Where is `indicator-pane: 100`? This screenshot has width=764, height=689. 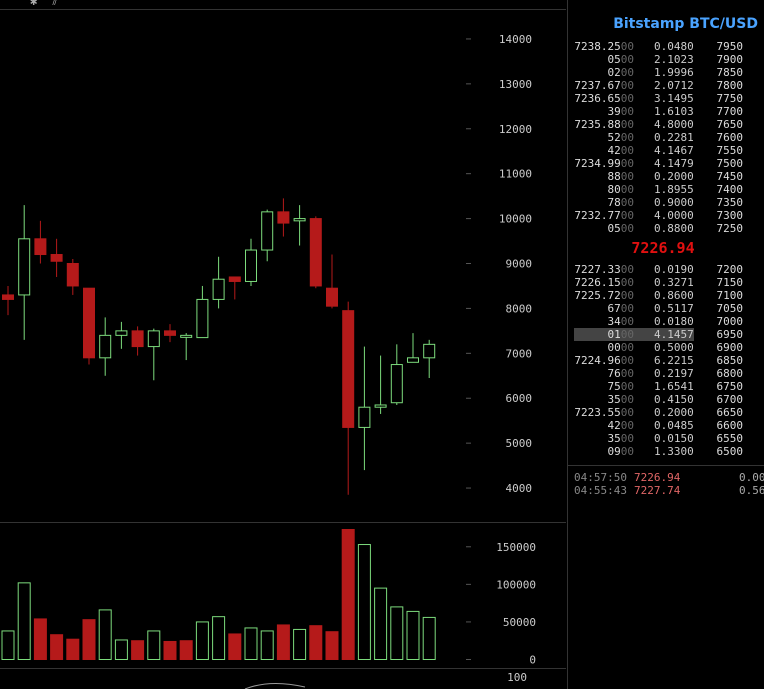
indicator-pane: 100 is located at coordinates (283, 679).